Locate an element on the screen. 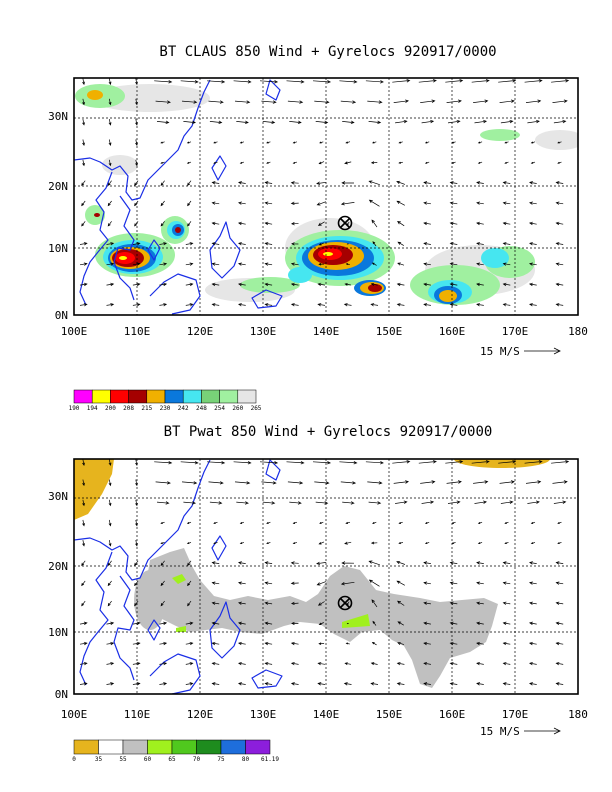  colorbar-label: 70 is located at coordinates (197, 759).